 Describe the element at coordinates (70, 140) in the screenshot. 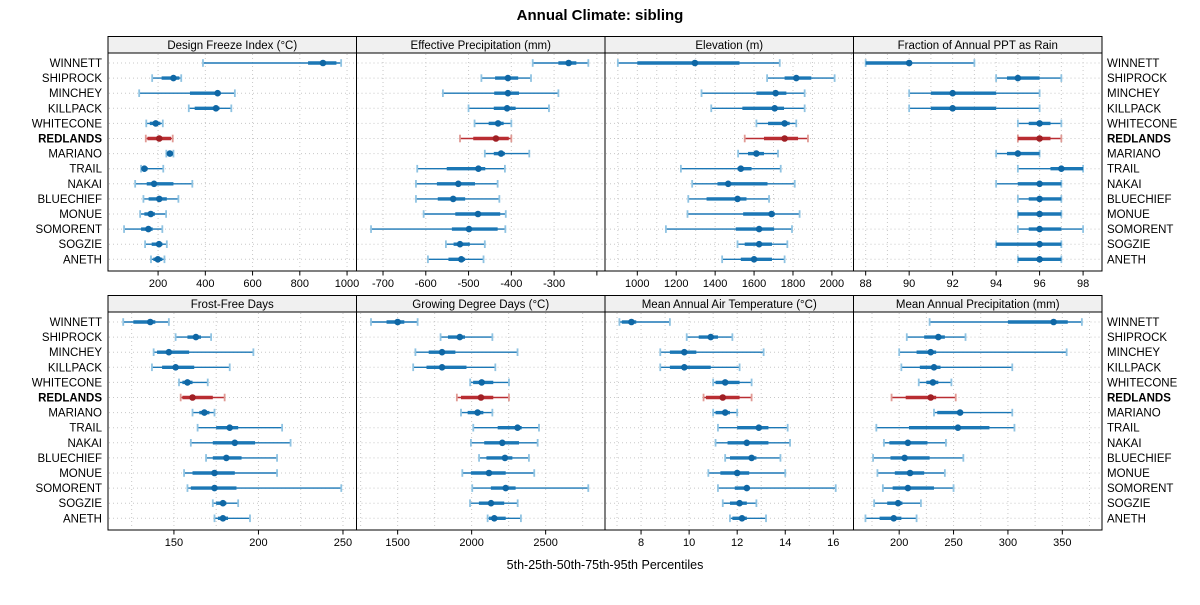

I see `station-label-left: REDLANDS` at that location.